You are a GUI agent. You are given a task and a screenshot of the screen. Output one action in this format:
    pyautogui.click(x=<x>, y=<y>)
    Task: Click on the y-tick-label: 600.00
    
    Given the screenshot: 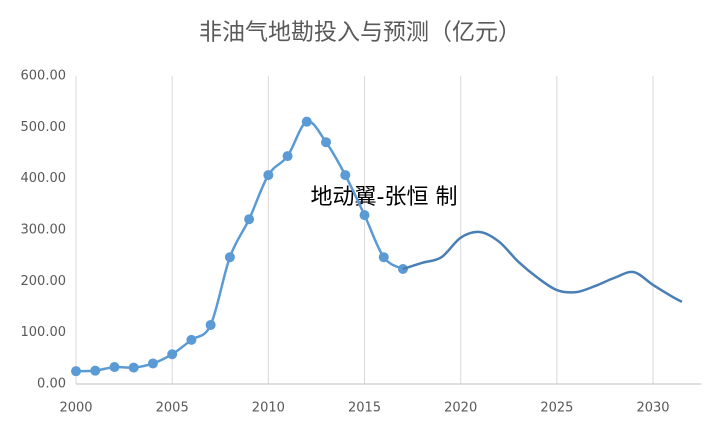 What is the action you would take?
    pyautogui.click(x=44, y=76)
    